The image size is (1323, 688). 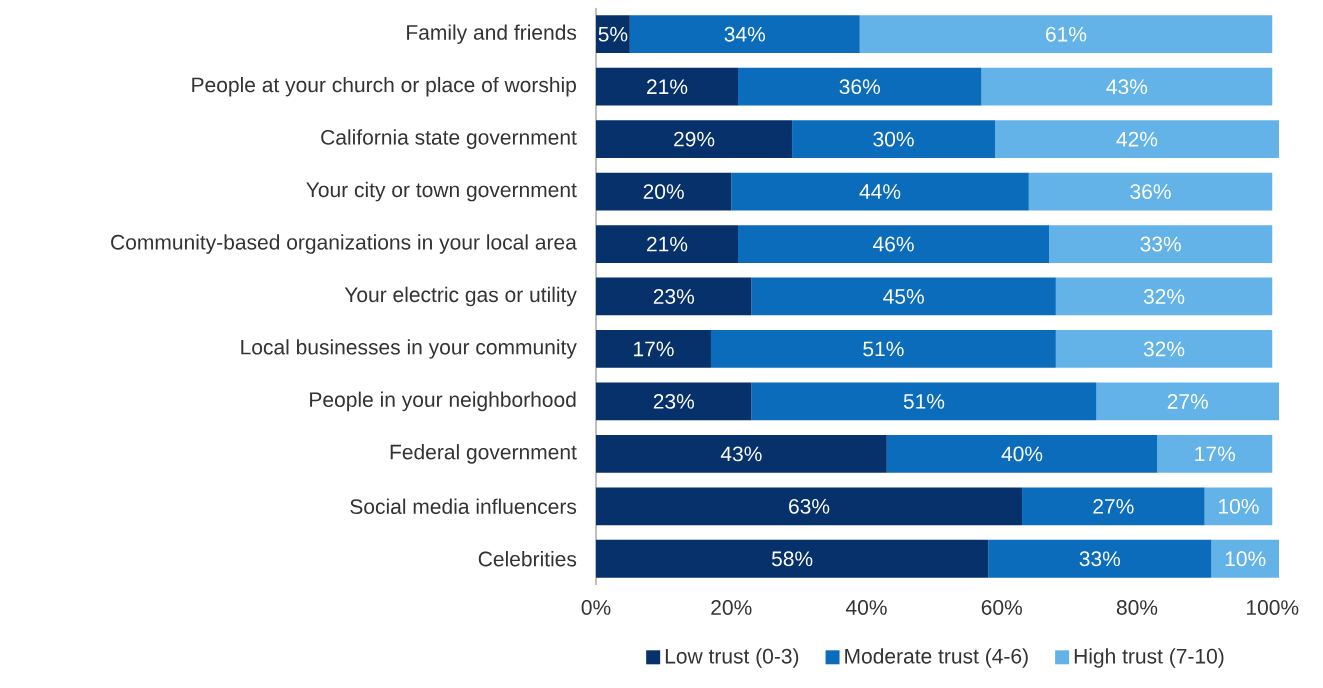 I want to click on legend-label: Low trust (0-3), so click(x=732, y=658).